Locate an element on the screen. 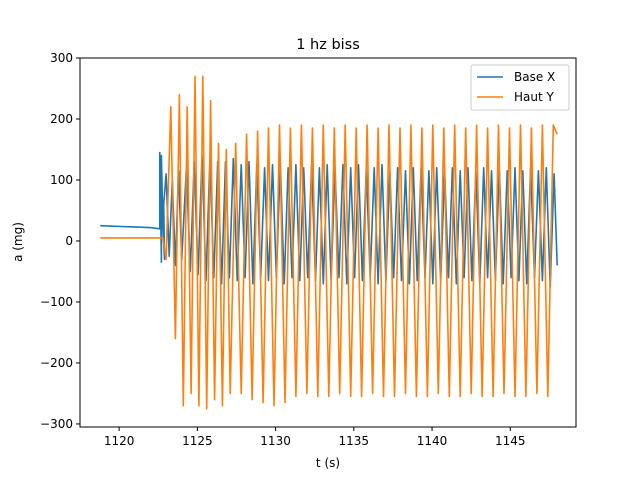 This screenshot has height=480, width=640. chart-title: 1 hz biss is located at coordinates (328, 45).